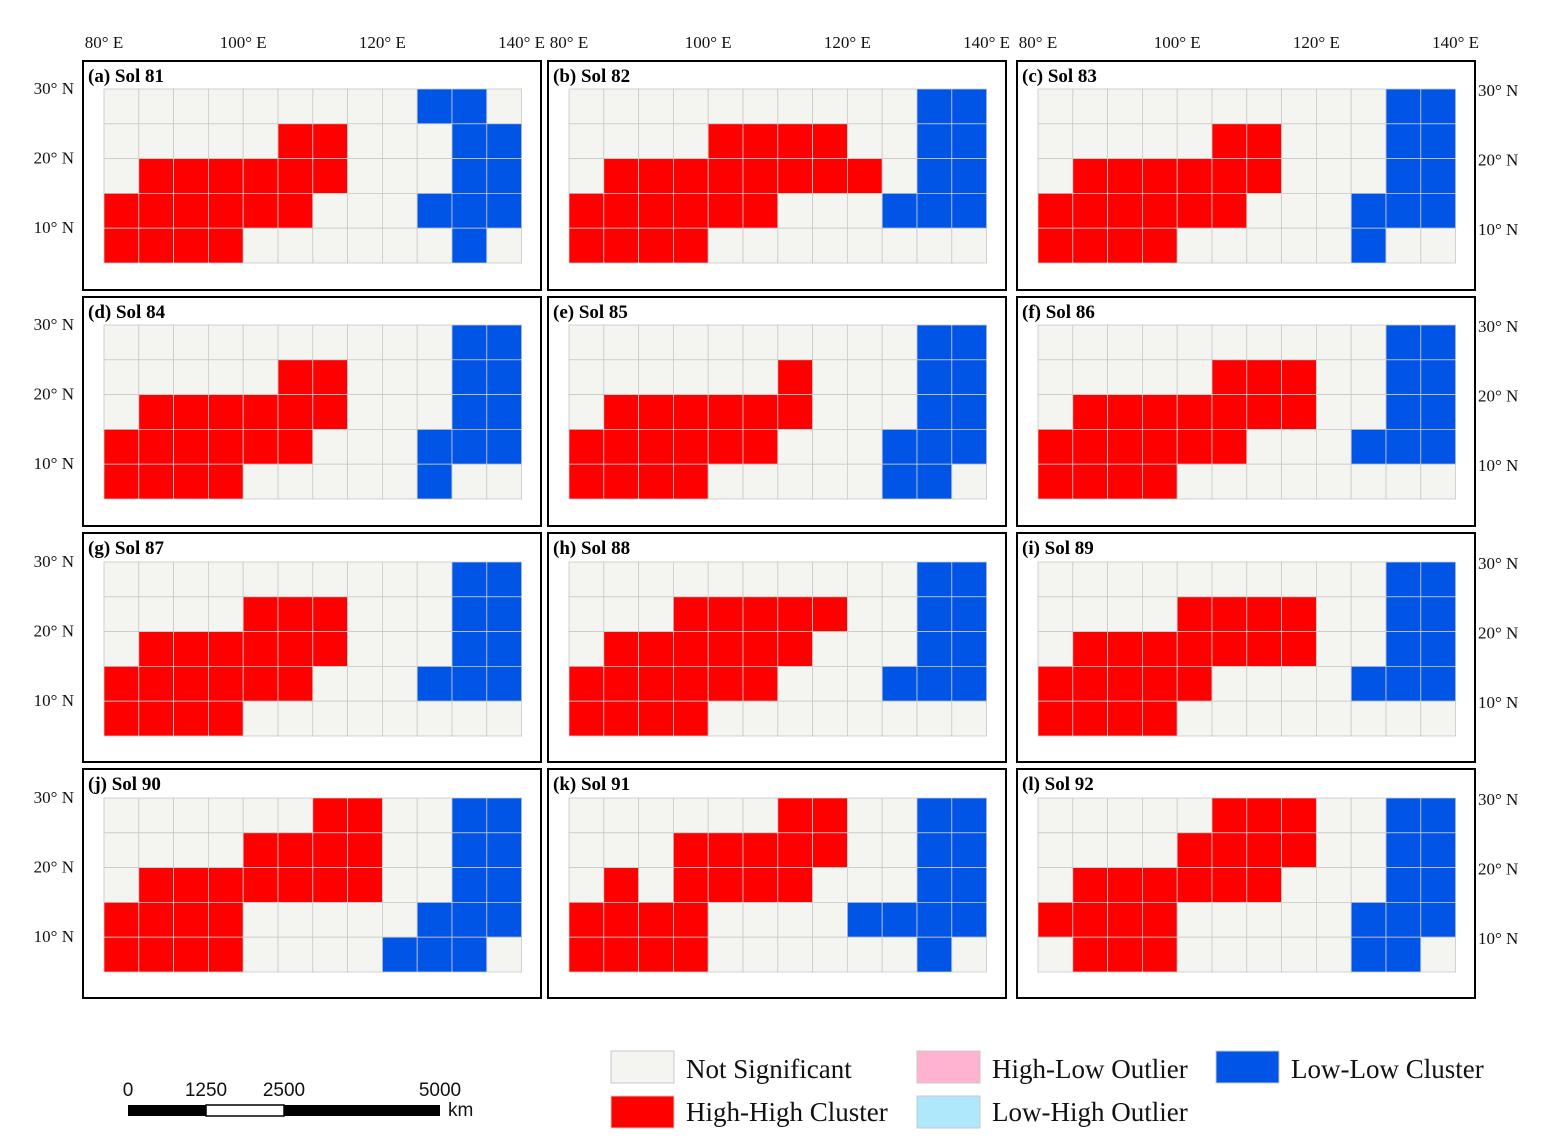 This screenshot has height=1146, width=1549. Describe the element at coordinates (127, 312) in the screenshot. I see `panel-title: (d) Sol 84` at that location.